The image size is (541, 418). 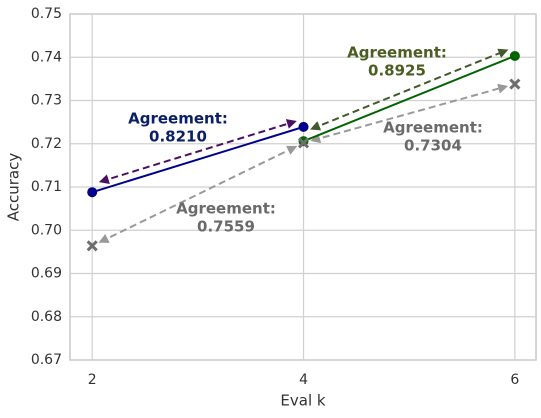 I want to click on y-tick-label: 0.75, so click(x=46, y=14).